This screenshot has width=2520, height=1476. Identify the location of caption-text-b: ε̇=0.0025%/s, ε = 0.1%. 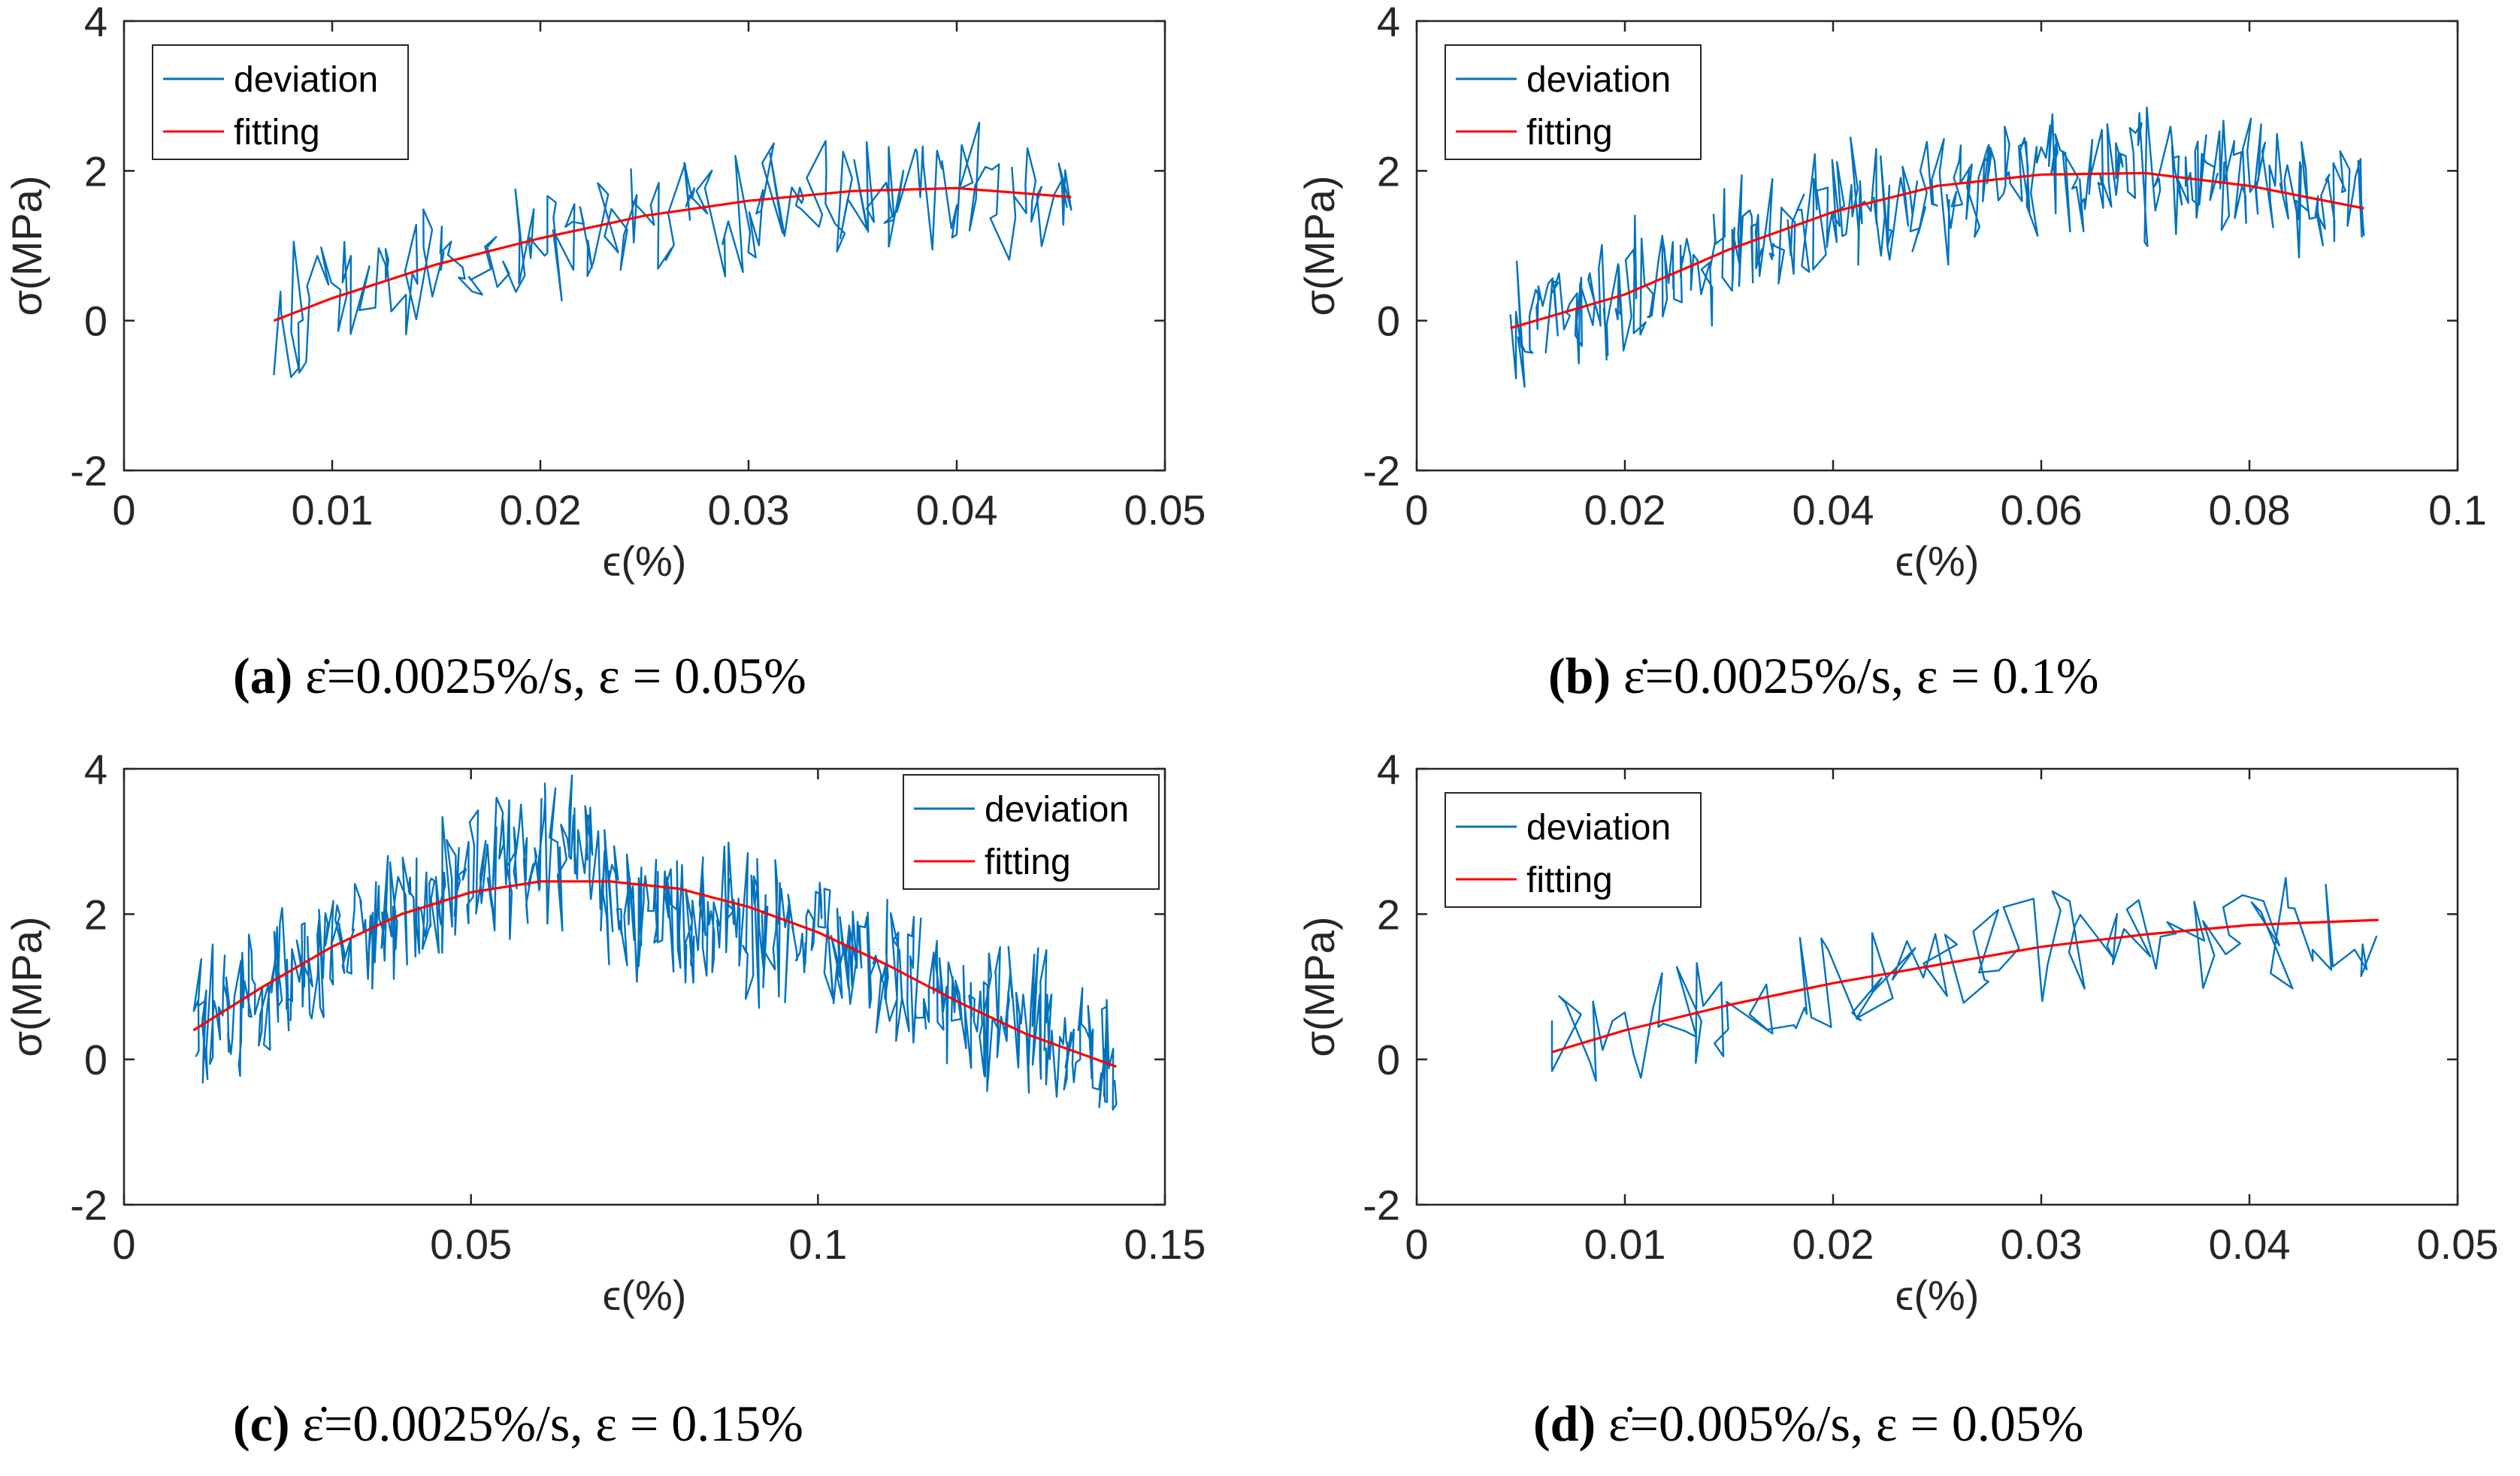
(1861, 675).